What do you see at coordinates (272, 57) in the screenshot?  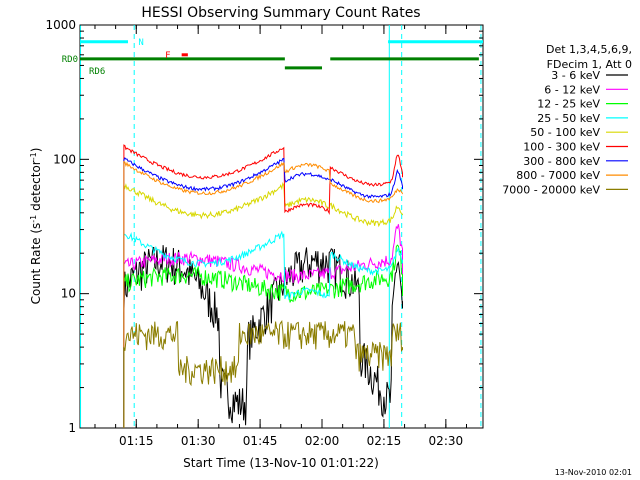 I see `flag-bars: N F RD0 RD6` at bounding box center [272, 57].